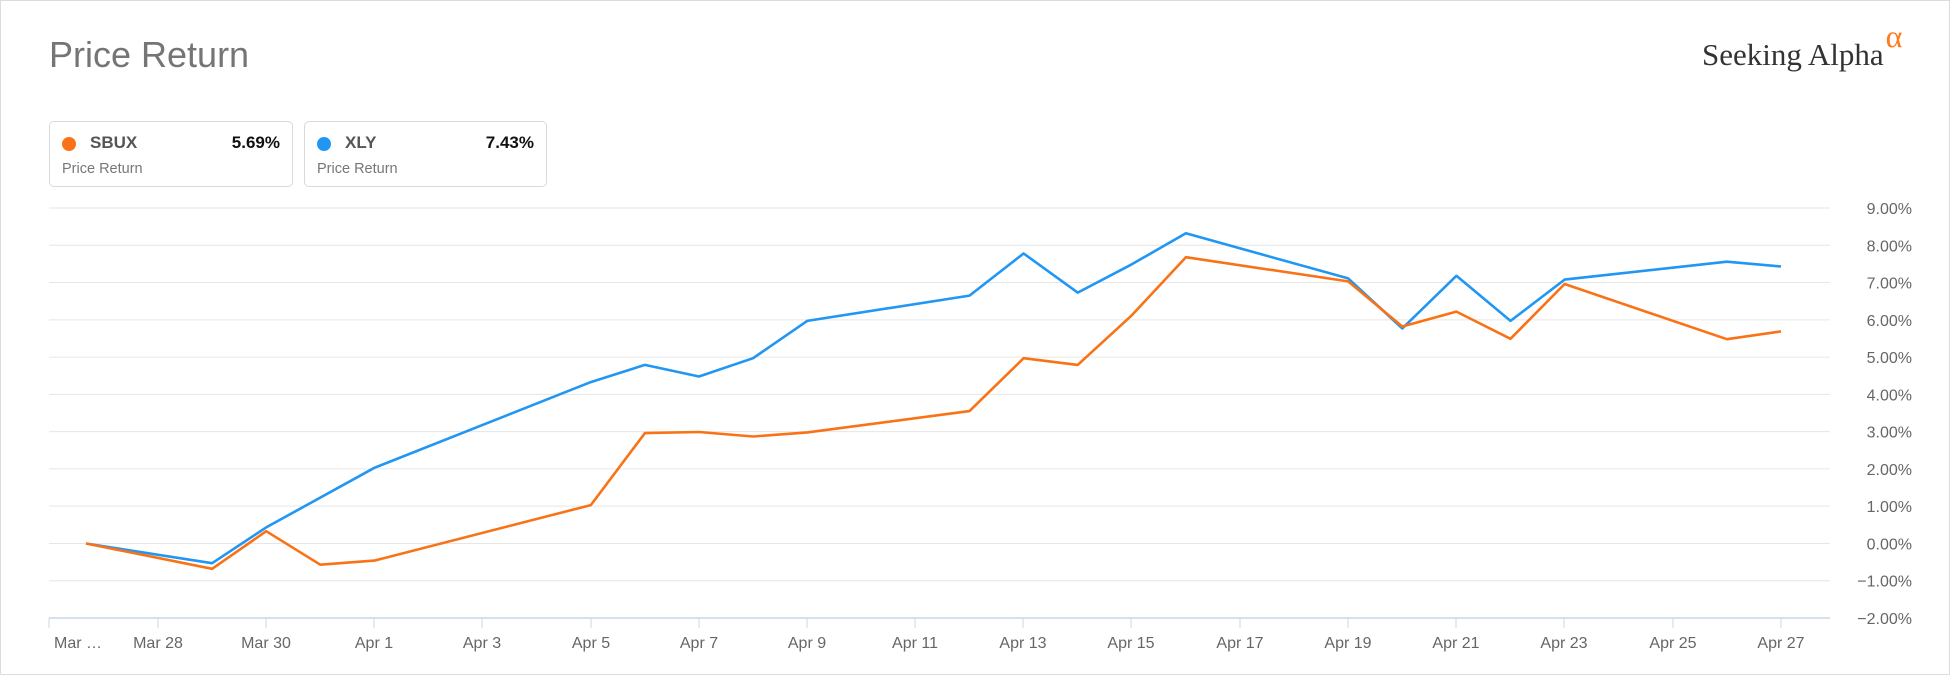  I want to click on x-tick-label: Apr 27, so click(1780, 643).